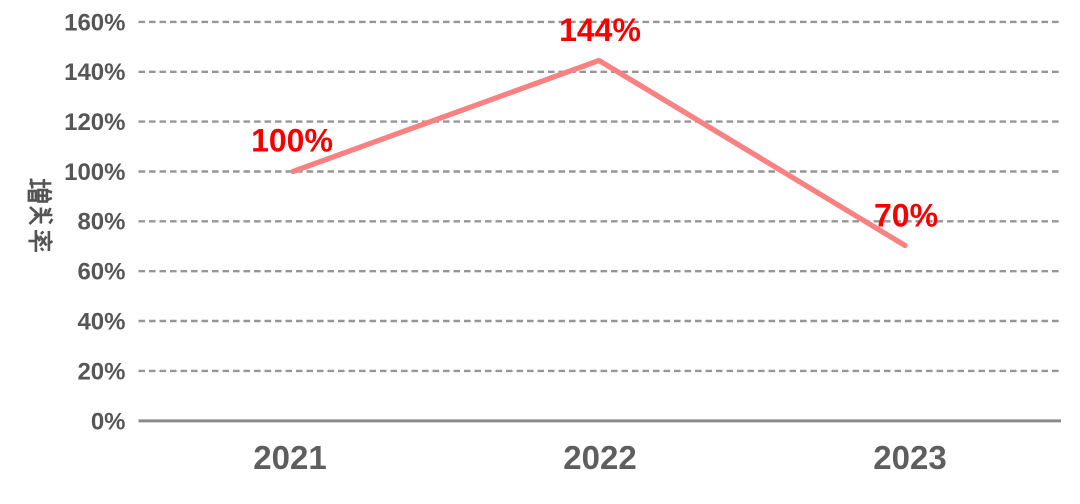 This screenshot has height=504, width=1080. What do you see at coordinates (108, 421) in the screenshot?
I see `svg-text: 0%` at bounding box center [108, 421].